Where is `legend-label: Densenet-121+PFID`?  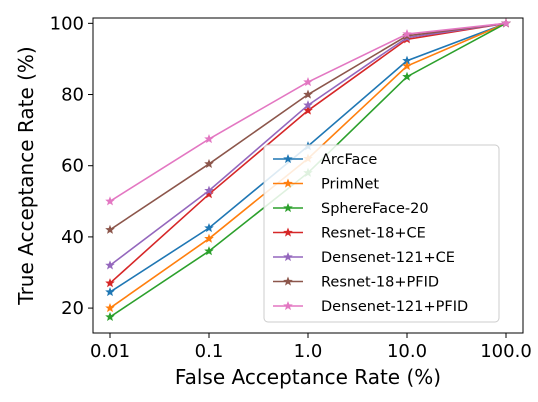
legend-label: Densenet-121+PFID is located at coordinates (394, 307).